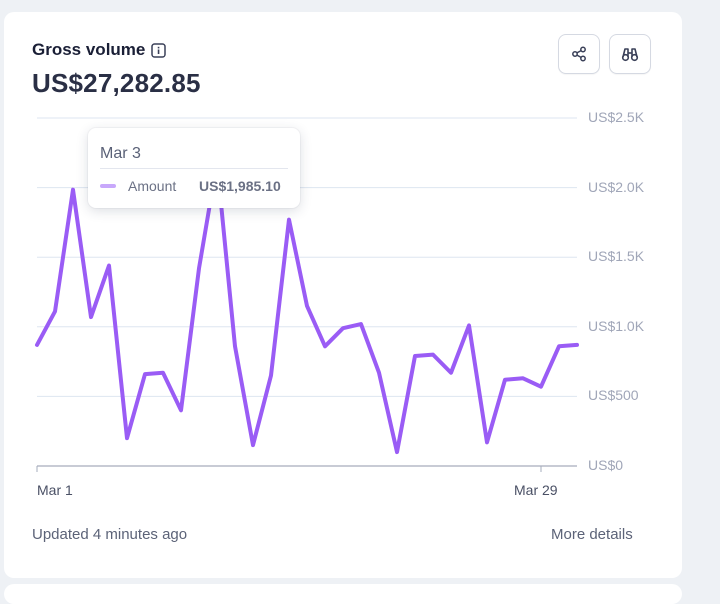 The width and height of the screenshot is (720, 604). Describe the element at coordinates (616, 117) in the screenshot. I see `y-tick-label: US$2.5K` at that location.